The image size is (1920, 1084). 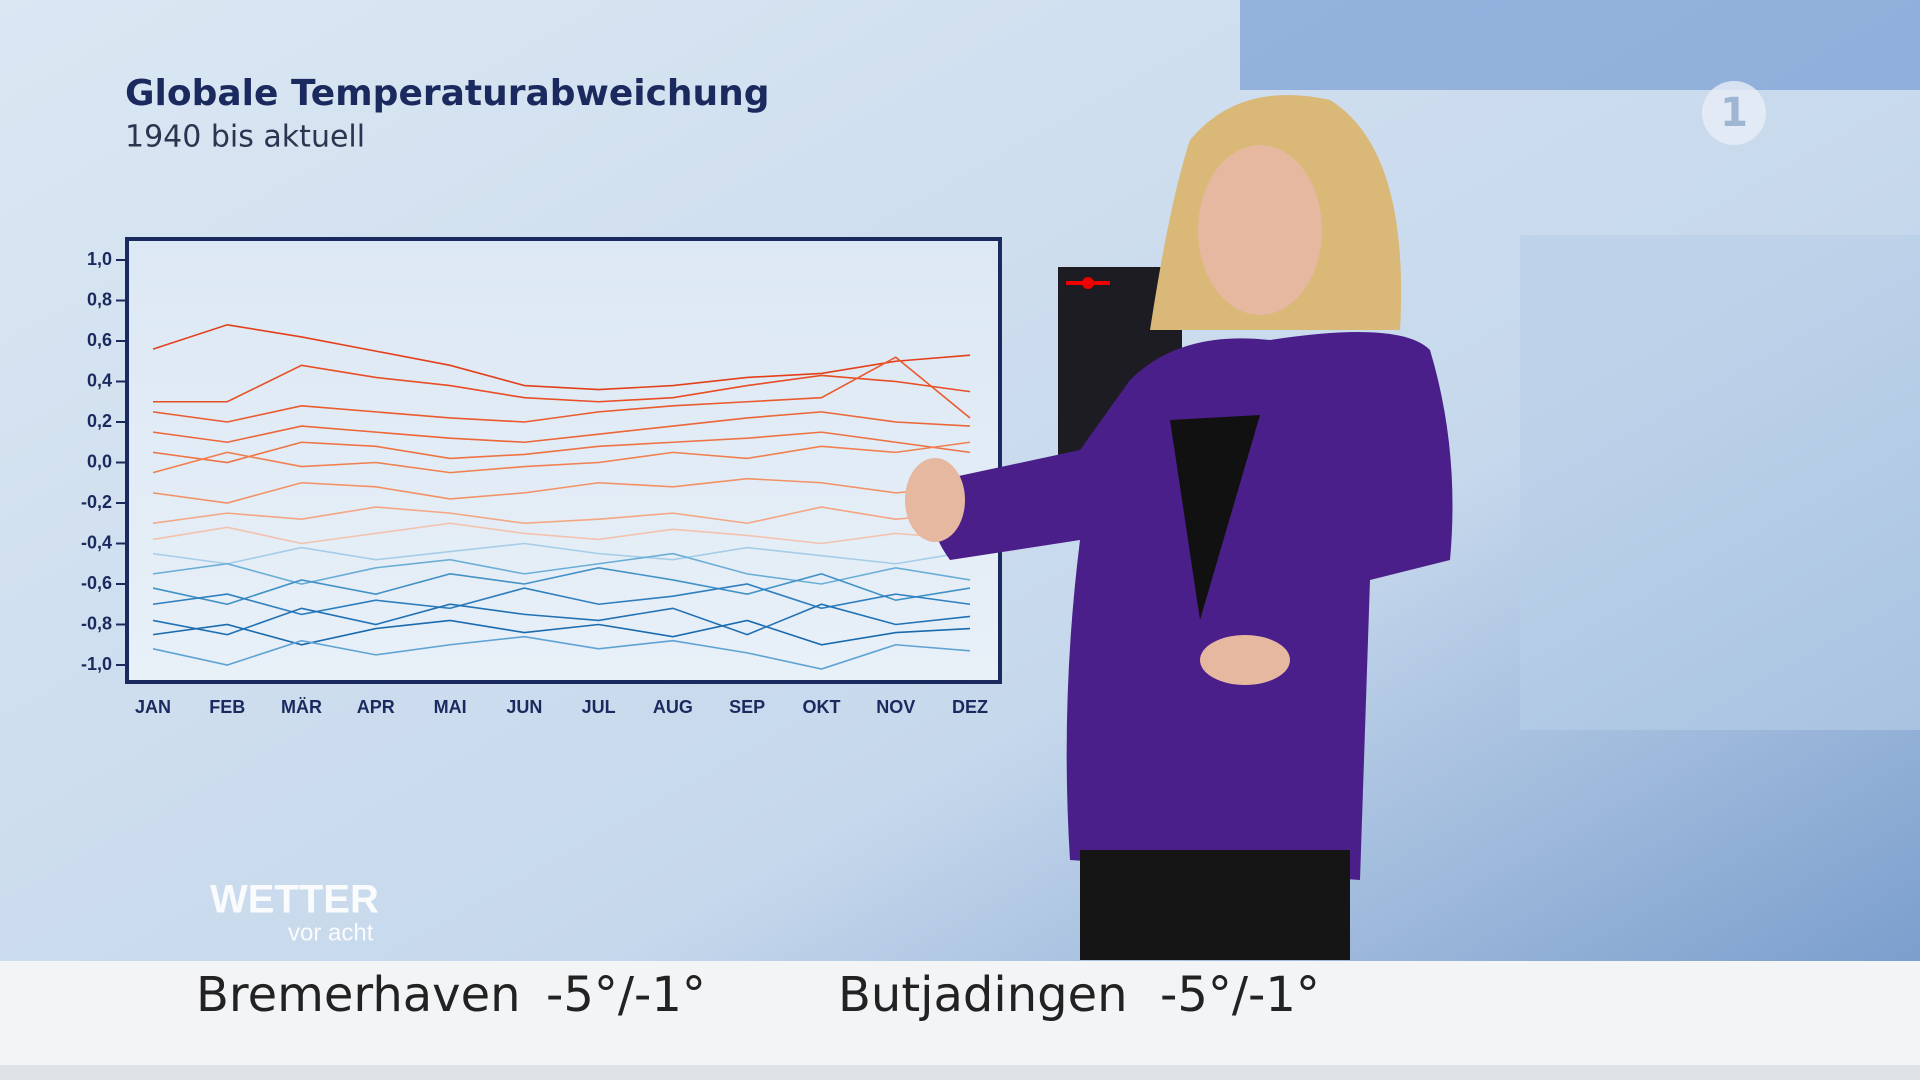 What do you see at coordinates (99, 299) in the screenshot?
I see `y-tick-label: 0,8` at bounding box center [99, 299].